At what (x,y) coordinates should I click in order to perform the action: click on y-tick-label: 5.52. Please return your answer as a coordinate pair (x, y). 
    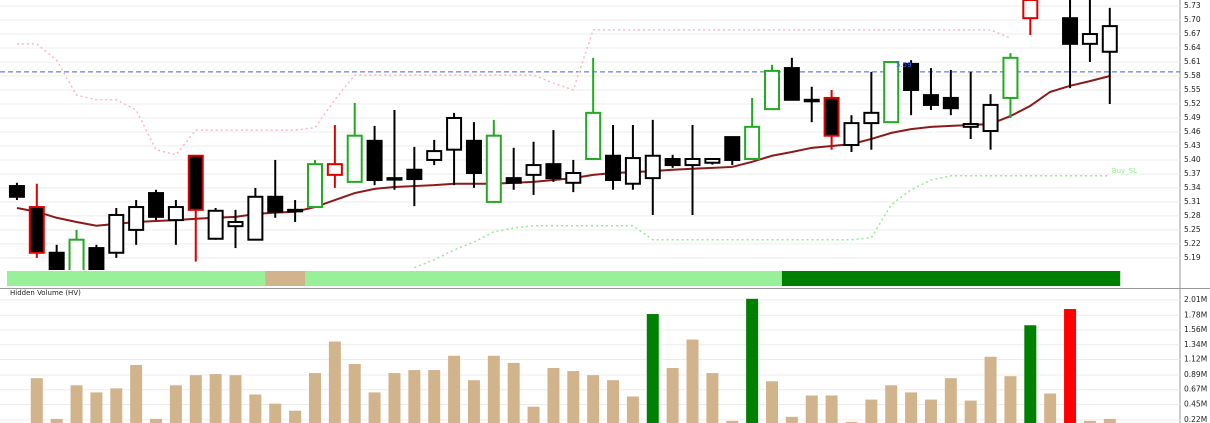
    Looking at the image, I should click on (1192, 103).